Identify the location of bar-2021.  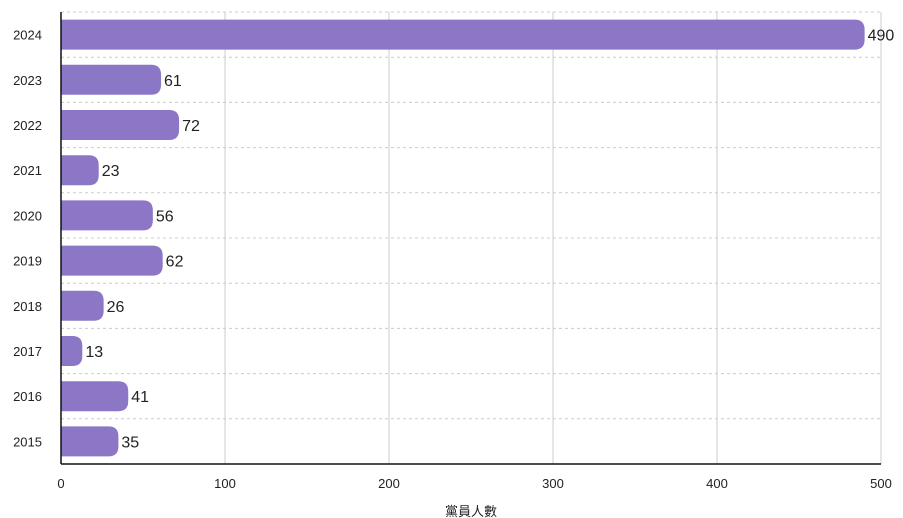
(80, 170).